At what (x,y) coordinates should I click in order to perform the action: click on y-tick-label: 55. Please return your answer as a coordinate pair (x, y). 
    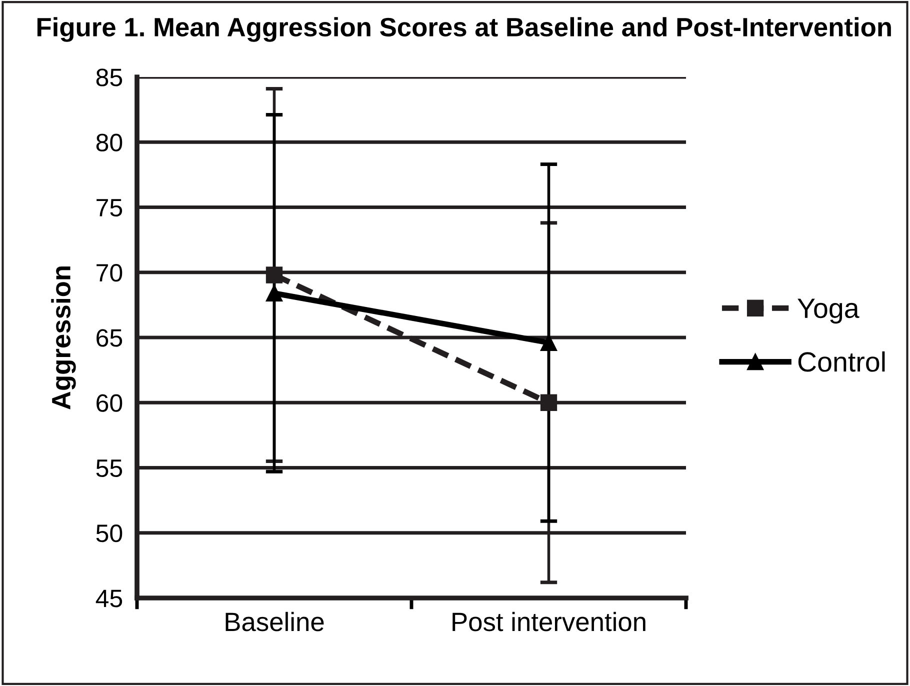
    Looking at the image, I should click on (109, 469).